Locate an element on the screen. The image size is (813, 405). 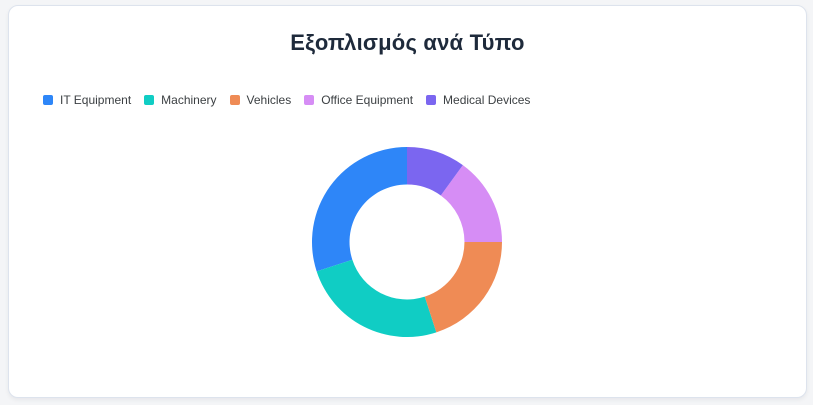
donut-svg is located at coordinates (406, 242).